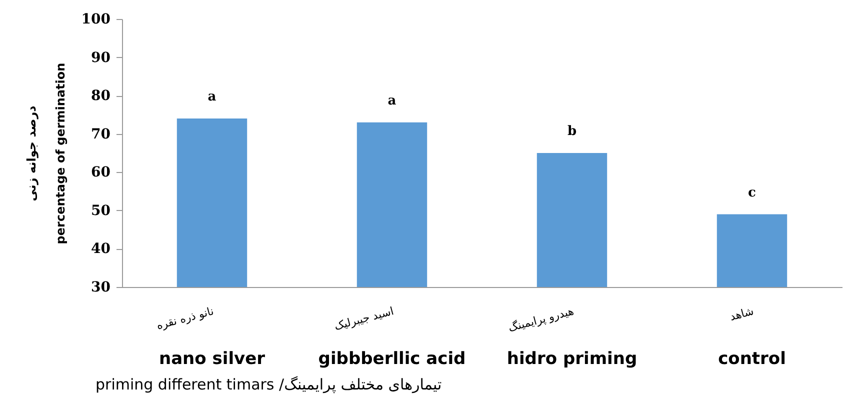 The width and height of the screenshot is (846, 408). What do you see at coordinates (101, 288) in the screenshot?
I see `y-tick-label: 30` at bounding box center [101, 288].